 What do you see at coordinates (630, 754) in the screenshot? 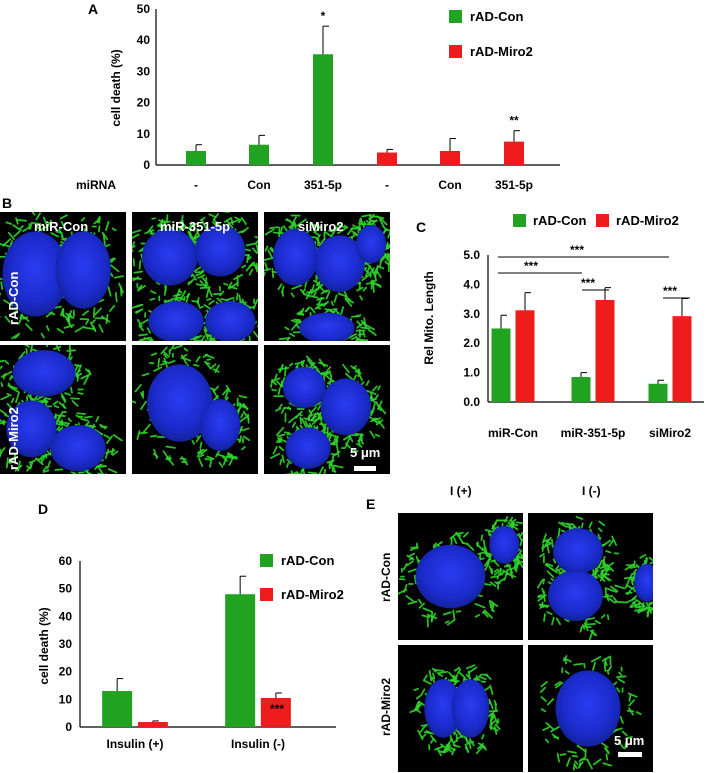
I see `scale-bar` at bounding box center [630, 754].